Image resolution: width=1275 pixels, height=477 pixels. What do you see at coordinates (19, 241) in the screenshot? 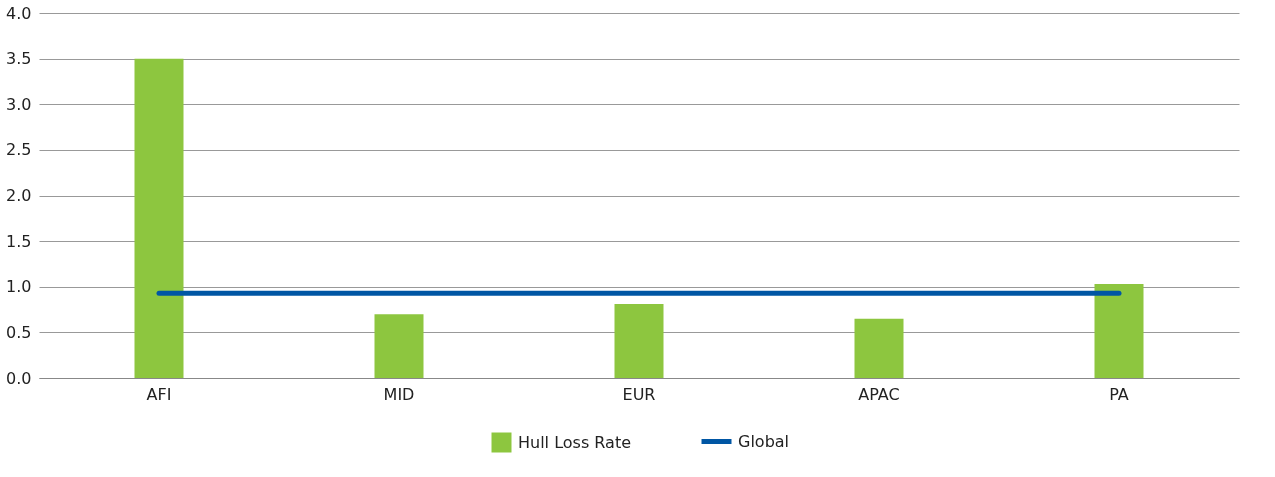
I see `y-tick-label: 1.5` at bounding box center [19, 241].